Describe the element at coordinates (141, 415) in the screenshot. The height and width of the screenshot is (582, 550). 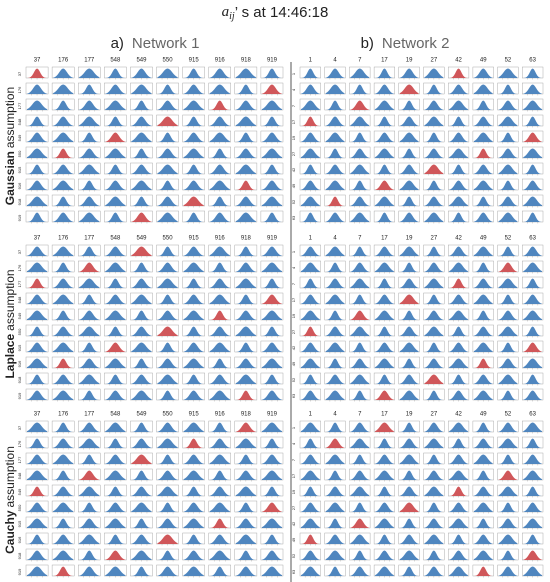
I see `column-label: 549` at that location.